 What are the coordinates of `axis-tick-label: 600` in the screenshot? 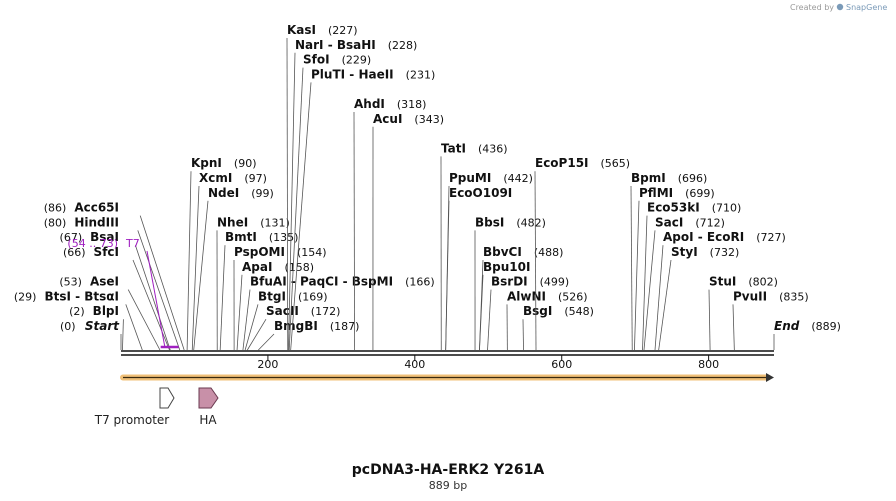 It's located at (561, 364).